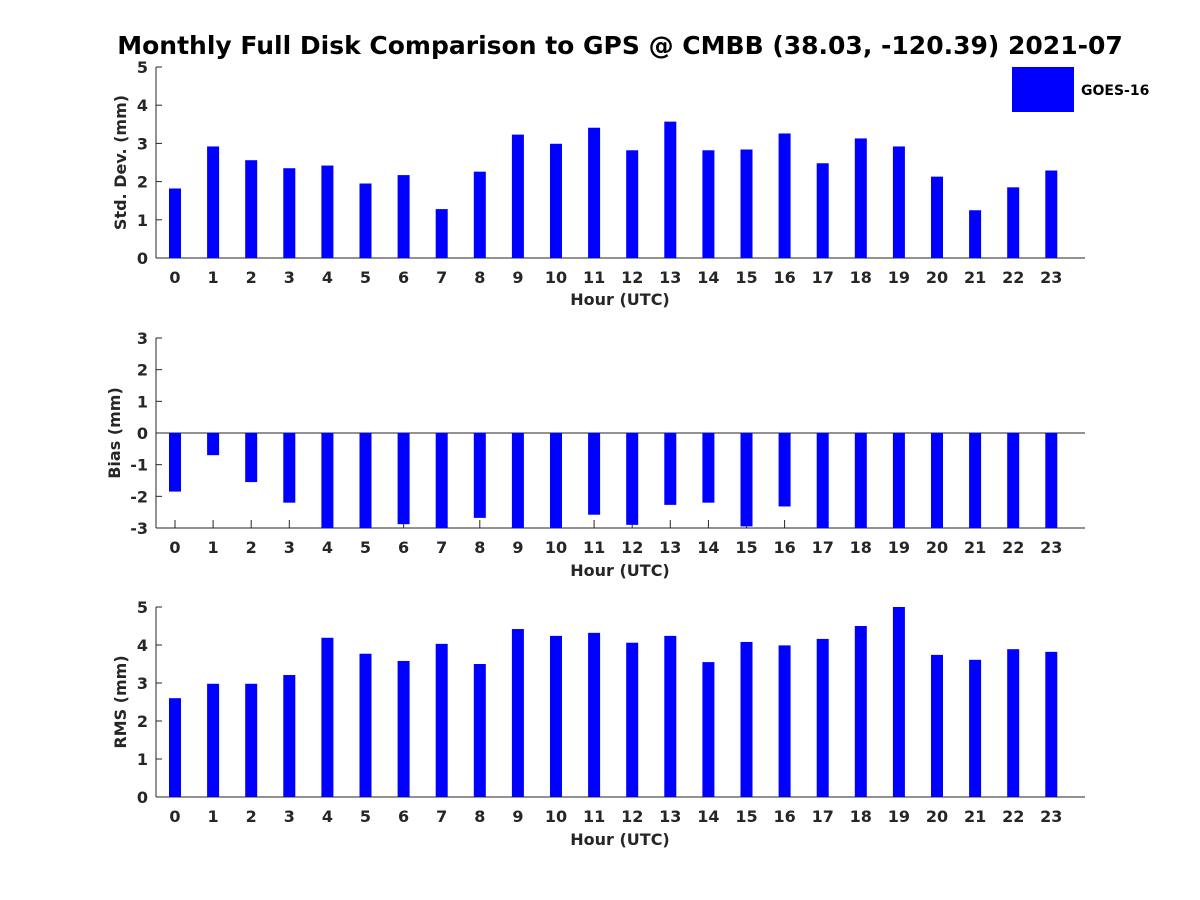 Image resolution: width=1200 pixels, height=900 pixels. What do you see at coordinates (142, 182) in the screenshot?
I see `std-dev-y-tick-label: 2` at bounding box center [142, 182].